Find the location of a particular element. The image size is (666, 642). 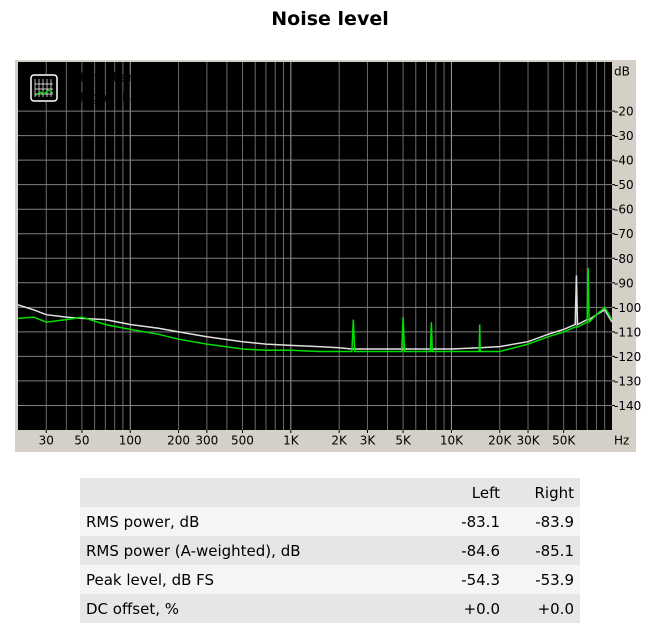

row-label: DC offset, % is located at coordinates (133, 608).